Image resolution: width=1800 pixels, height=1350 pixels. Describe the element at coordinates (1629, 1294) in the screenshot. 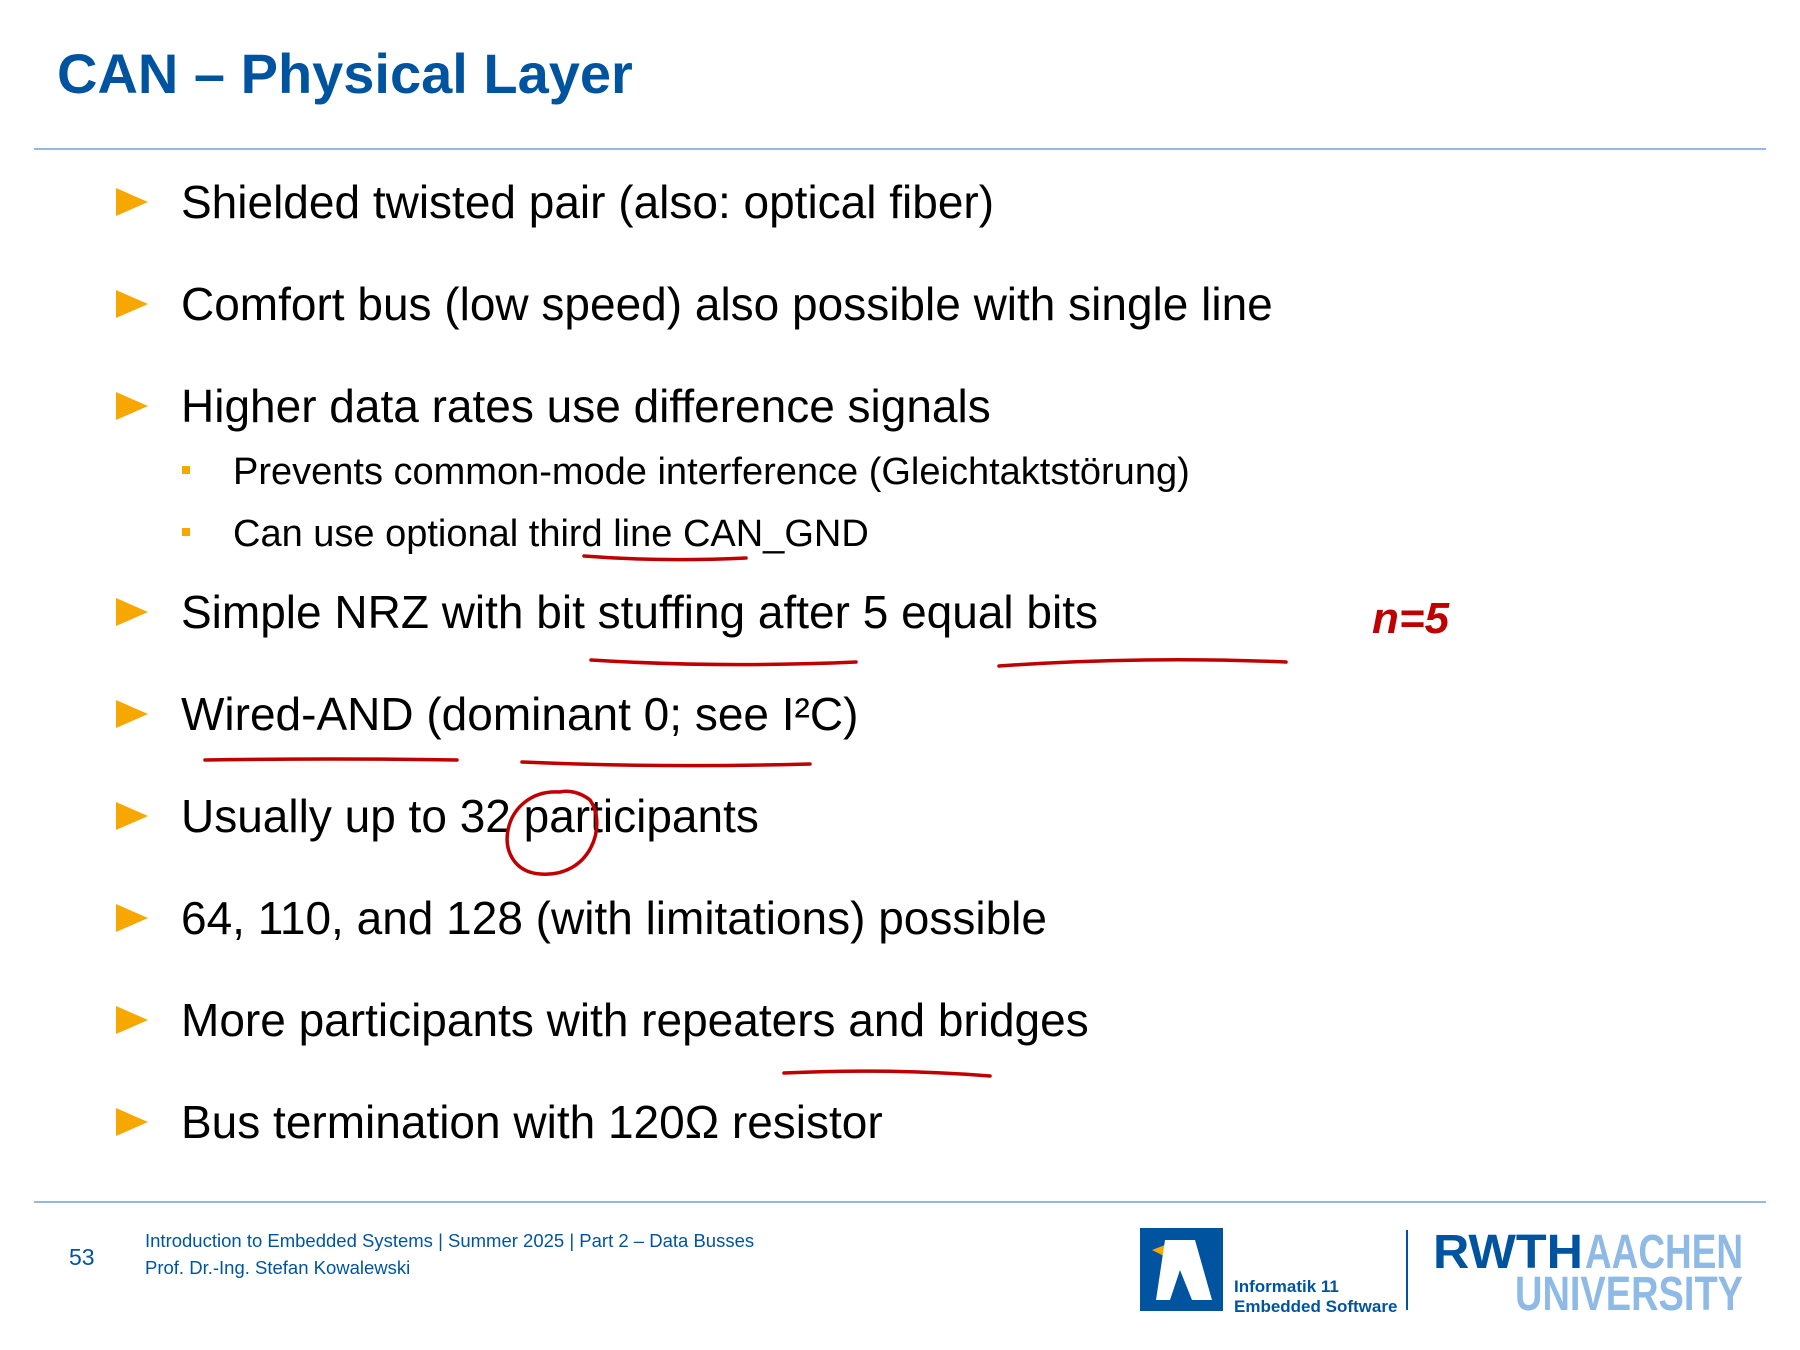

I see `logo-university: UNIVERSITY` at that location.